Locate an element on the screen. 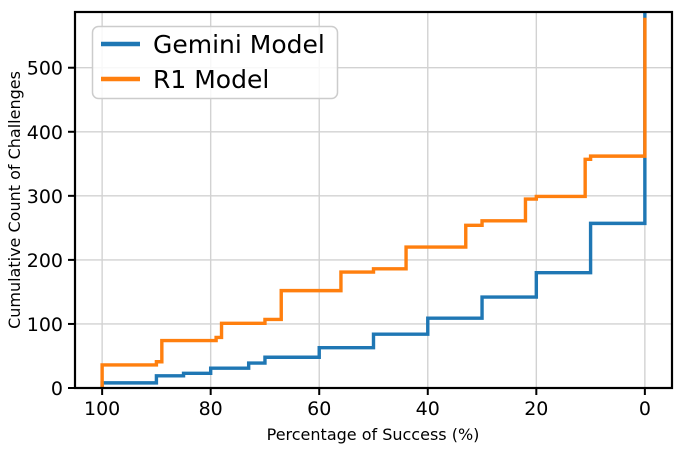 The width and height of the screenshot is (686, 453). legend-label-gemini: Gemini Model is located at coordinates (239, 44).